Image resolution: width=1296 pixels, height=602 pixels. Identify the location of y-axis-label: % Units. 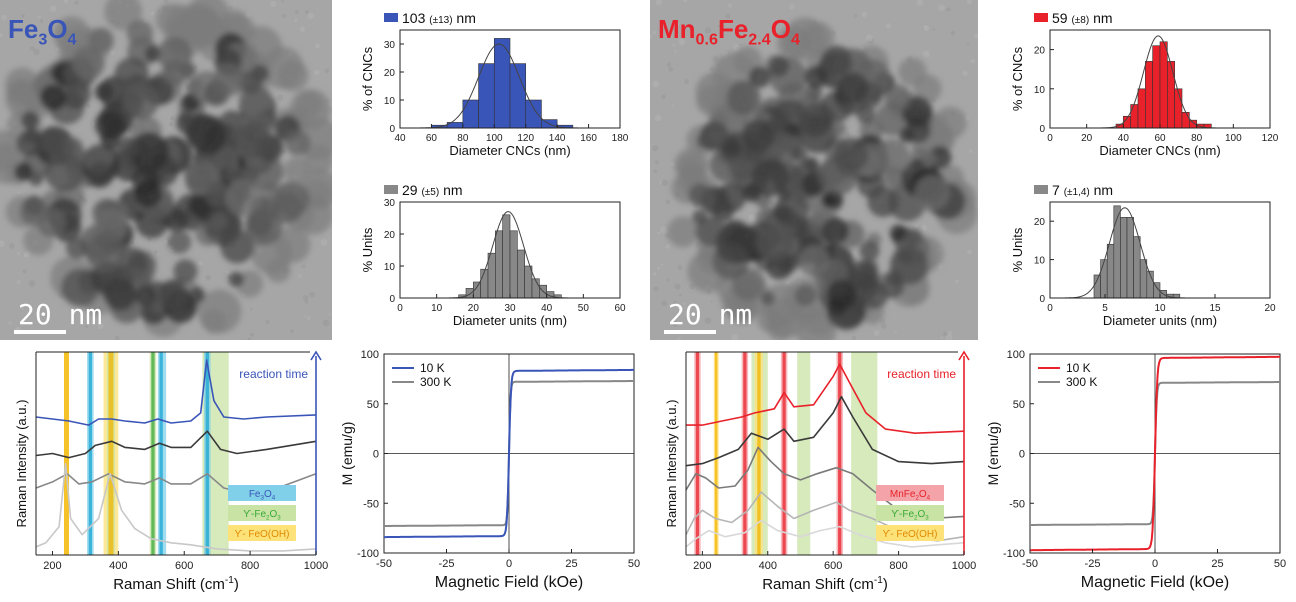
(1017, 249).